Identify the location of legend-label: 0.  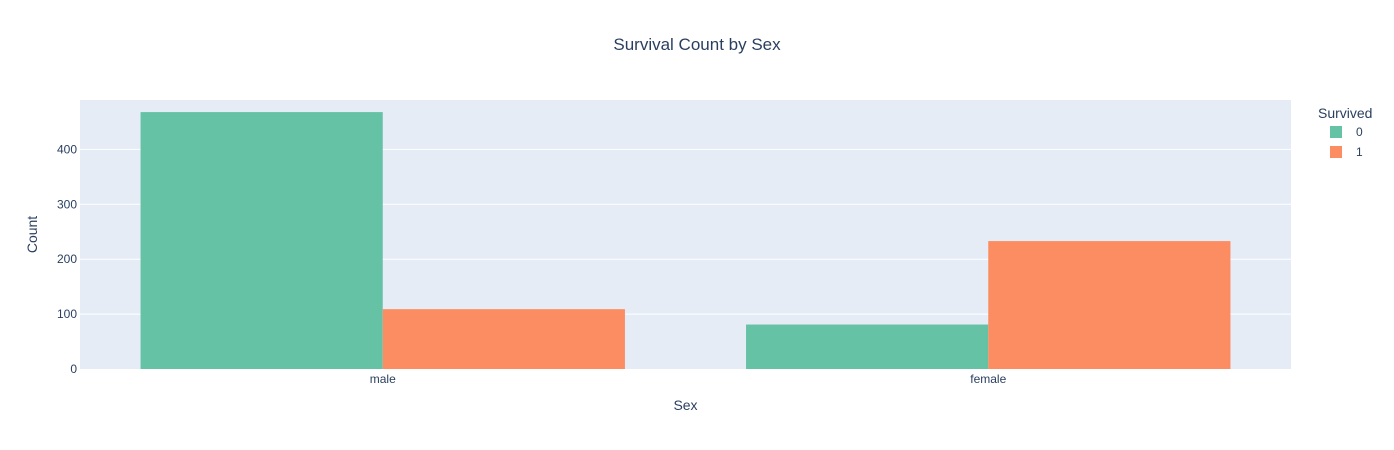
(1359, 132).